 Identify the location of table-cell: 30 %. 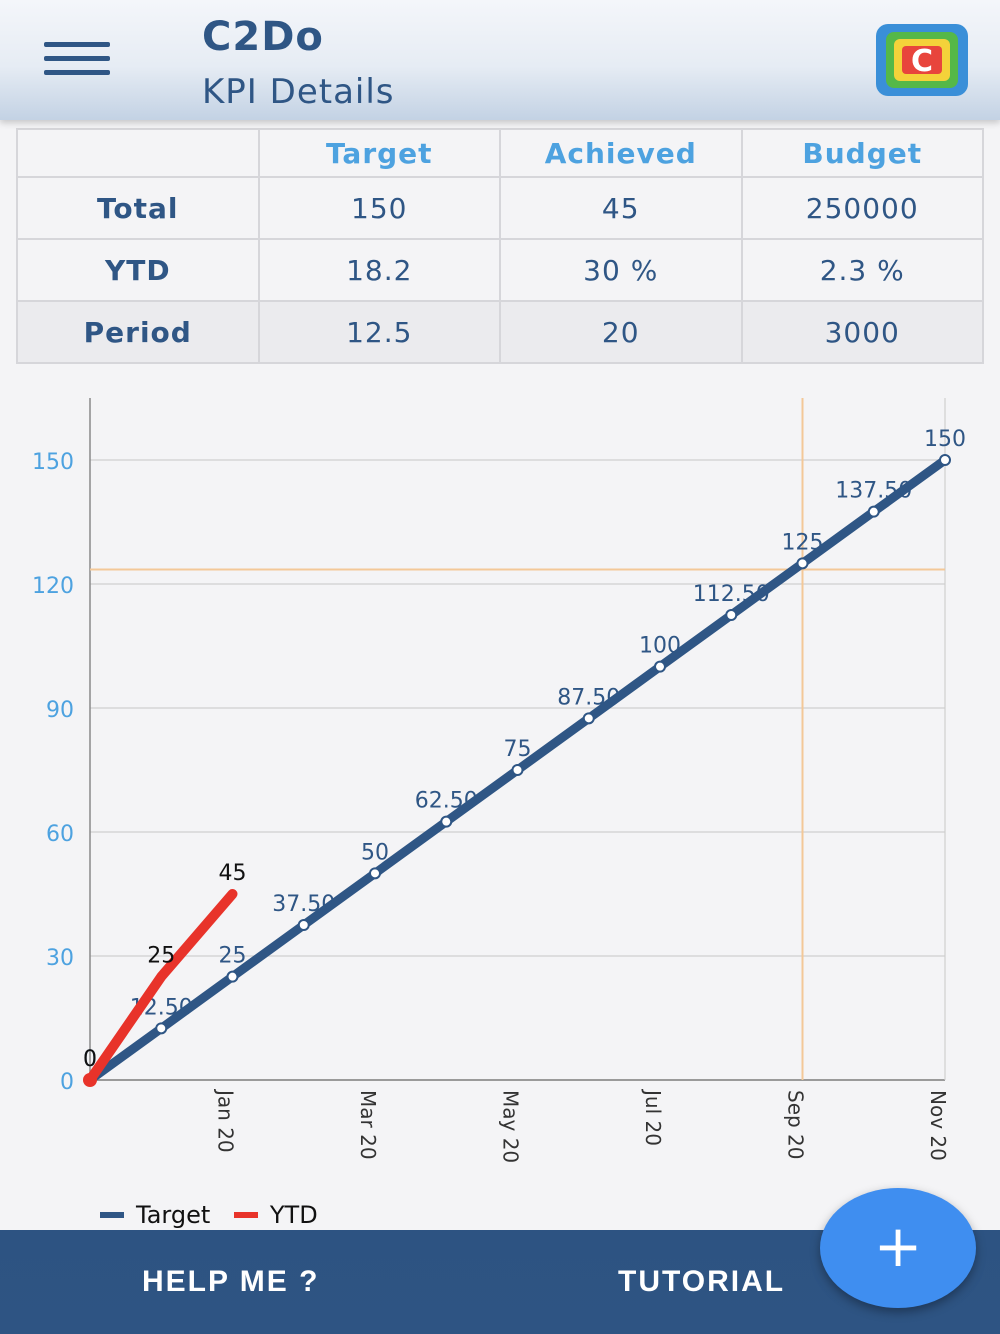
(621, 270).